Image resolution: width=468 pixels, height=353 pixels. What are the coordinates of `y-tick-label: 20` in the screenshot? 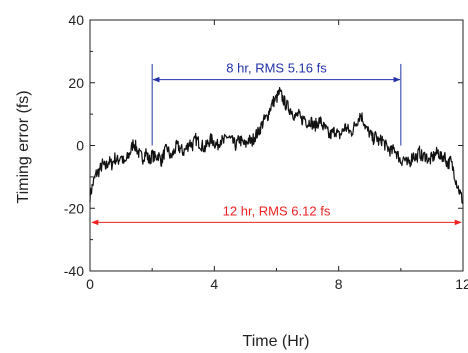 It's located at (76, 83).